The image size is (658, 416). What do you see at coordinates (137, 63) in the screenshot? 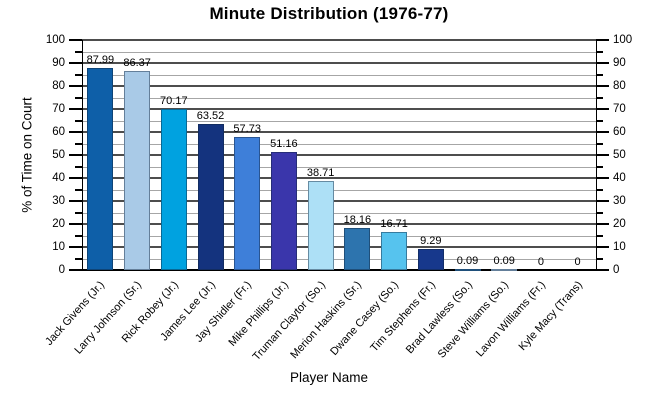
I see `bar-value-label: 86.37` at bounding box center [137, 63].